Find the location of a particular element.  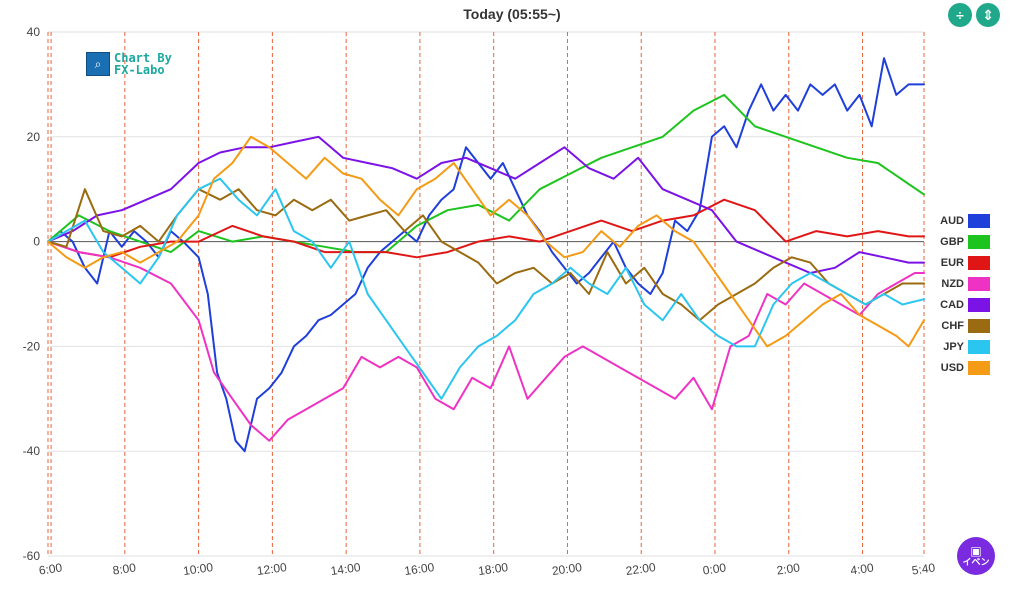

x-tick-label: 6:00 is located at coordinates (50, 568).